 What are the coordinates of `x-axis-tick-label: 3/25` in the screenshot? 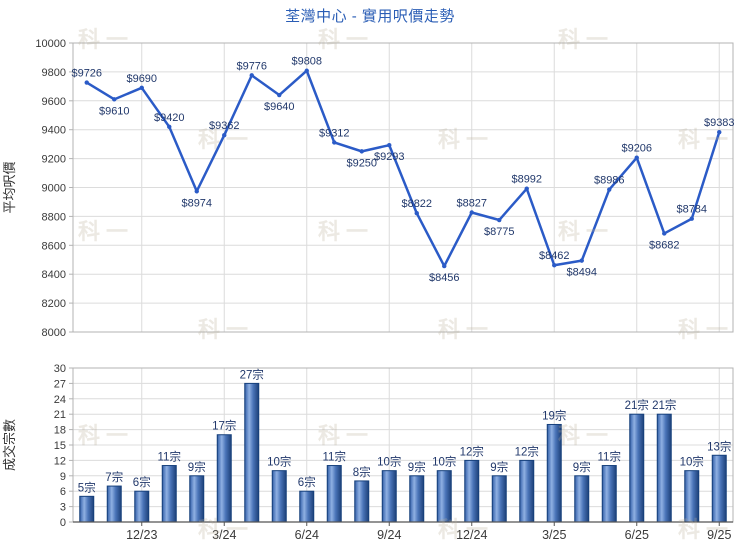 It's located at (554, 535).